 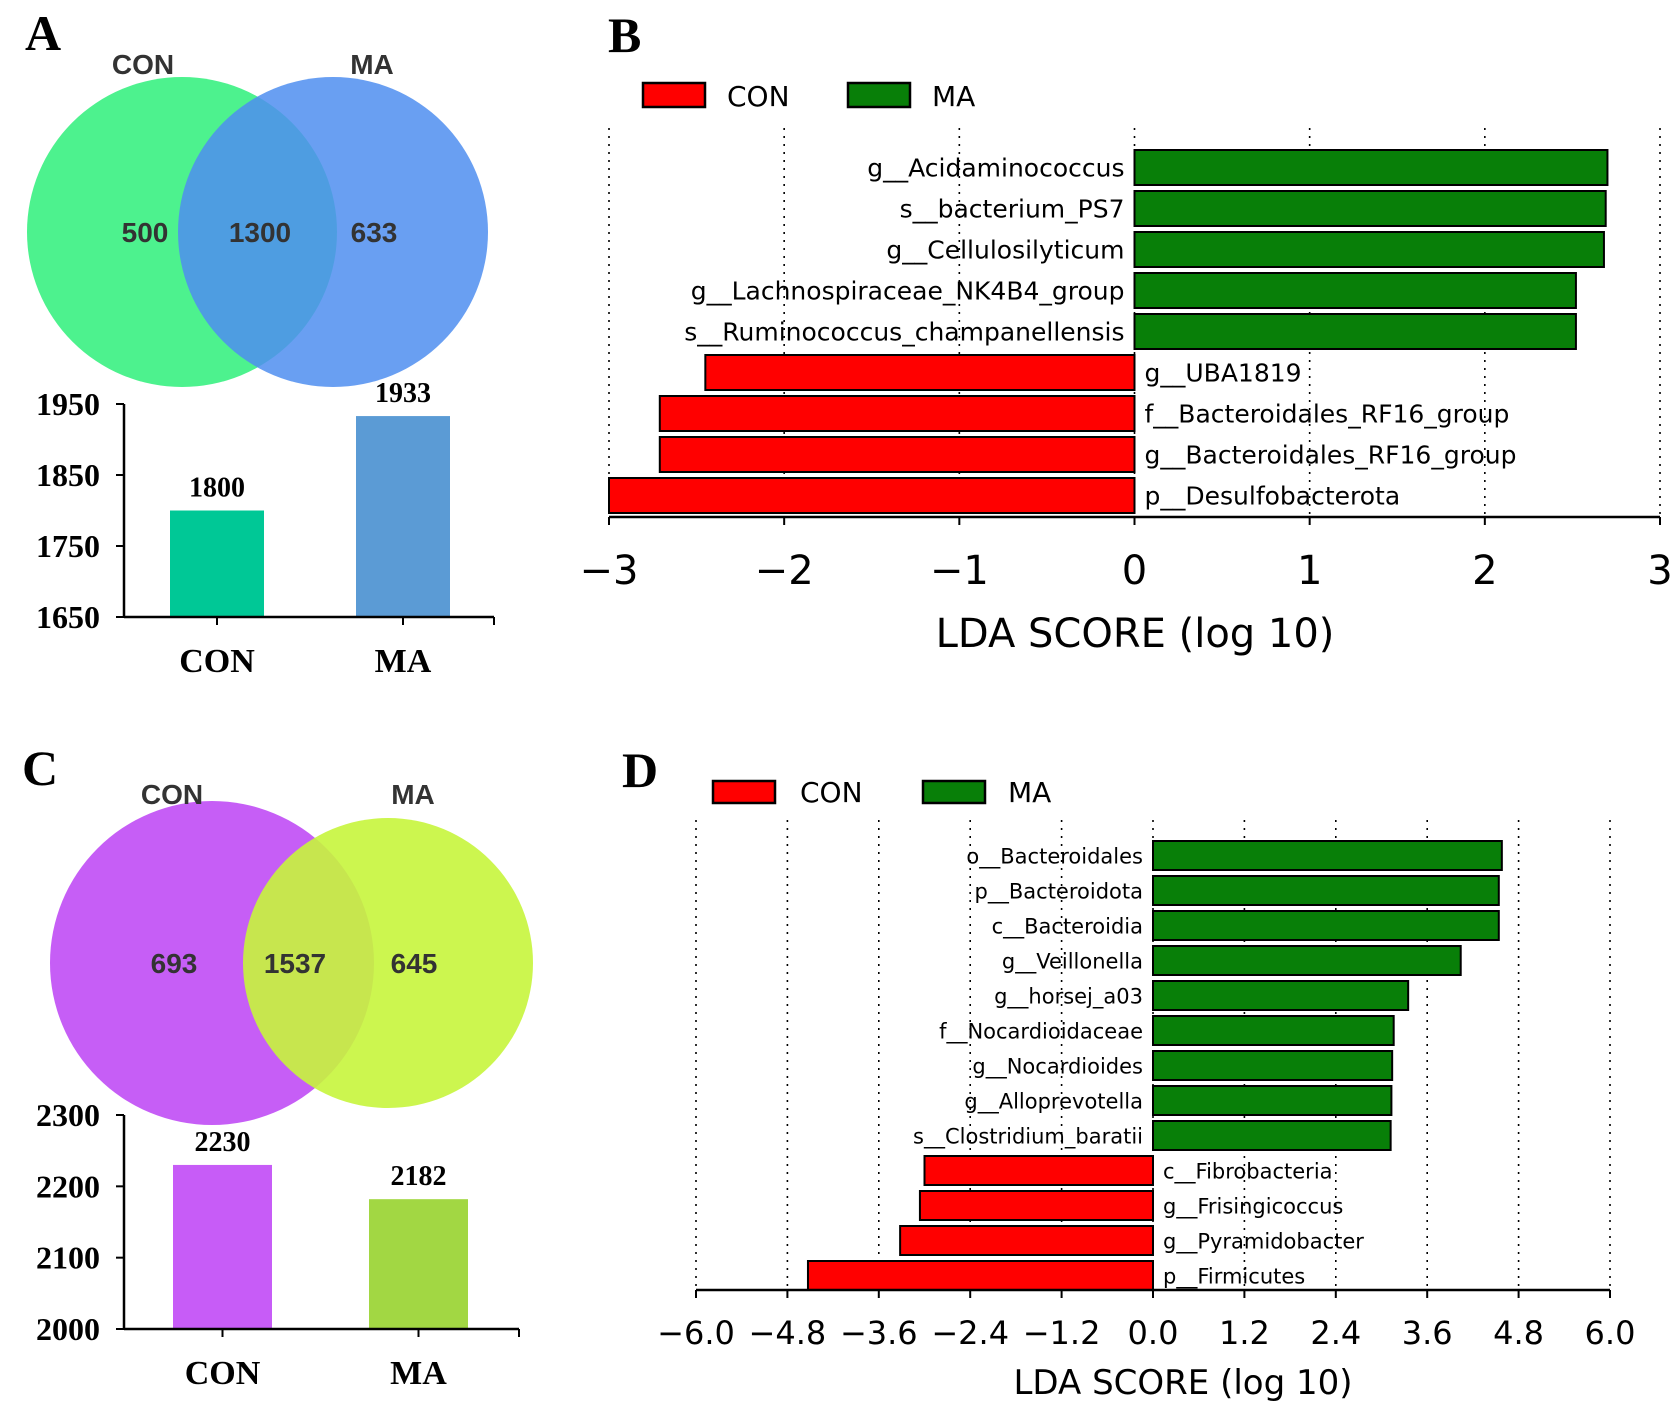 I want to click on x-tick-label: 0.0, so click(x=1153, y=1333).